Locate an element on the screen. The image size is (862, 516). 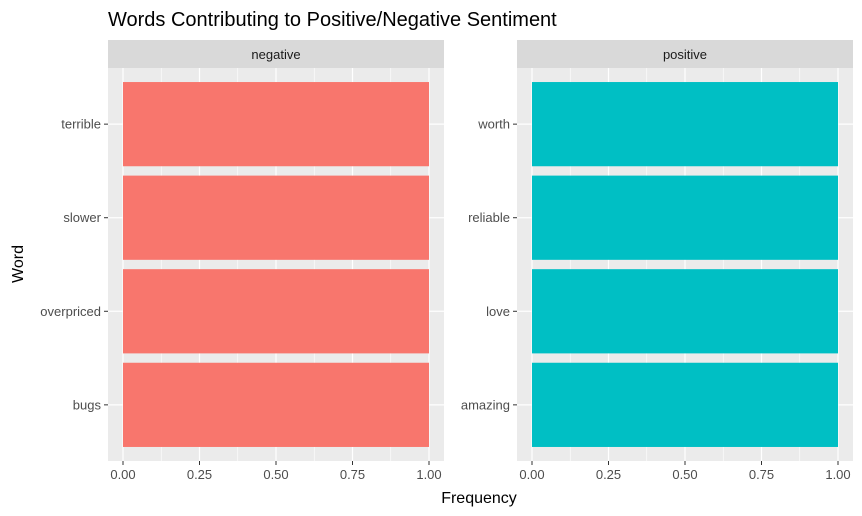
bar-reliable is located at coordinates (685, 217).